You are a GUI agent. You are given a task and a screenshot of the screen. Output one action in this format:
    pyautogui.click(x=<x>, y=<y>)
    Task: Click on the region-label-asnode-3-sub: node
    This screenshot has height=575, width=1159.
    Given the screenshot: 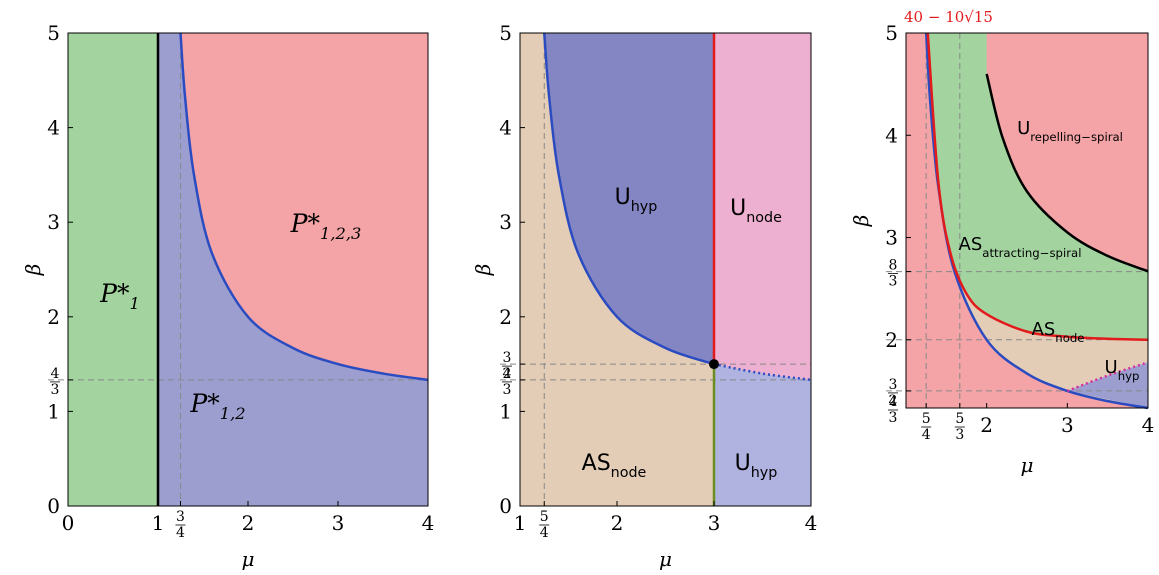 What is the action you would take?
    pyautogui.click(x=1069, y=338)
    